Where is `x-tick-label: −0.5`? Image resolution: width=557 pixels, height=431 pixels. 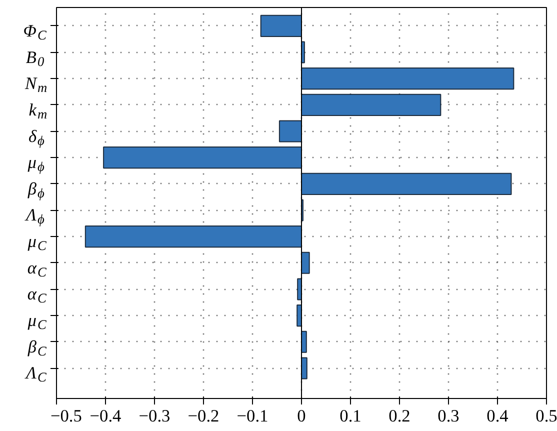 x-tick-label: −0.5 is located at coordinates (66, 416).